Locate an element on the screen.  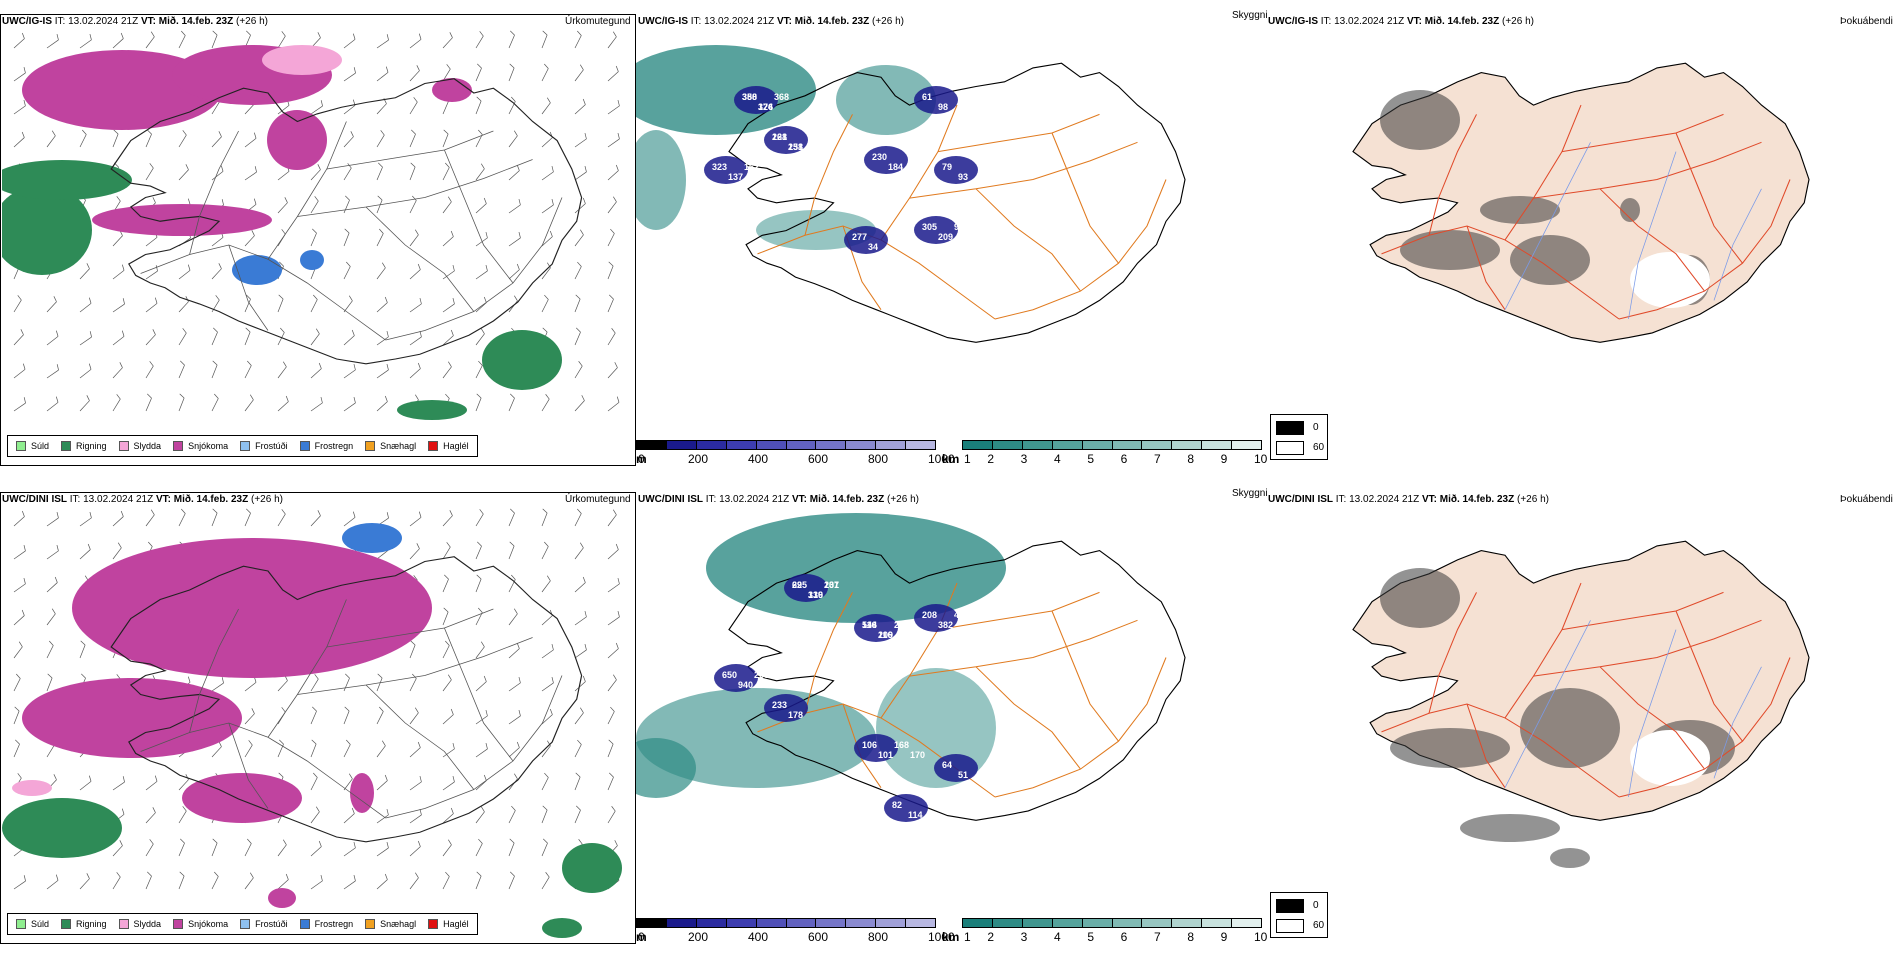
visibility-value: 34 is located at coordinates (873, 247).